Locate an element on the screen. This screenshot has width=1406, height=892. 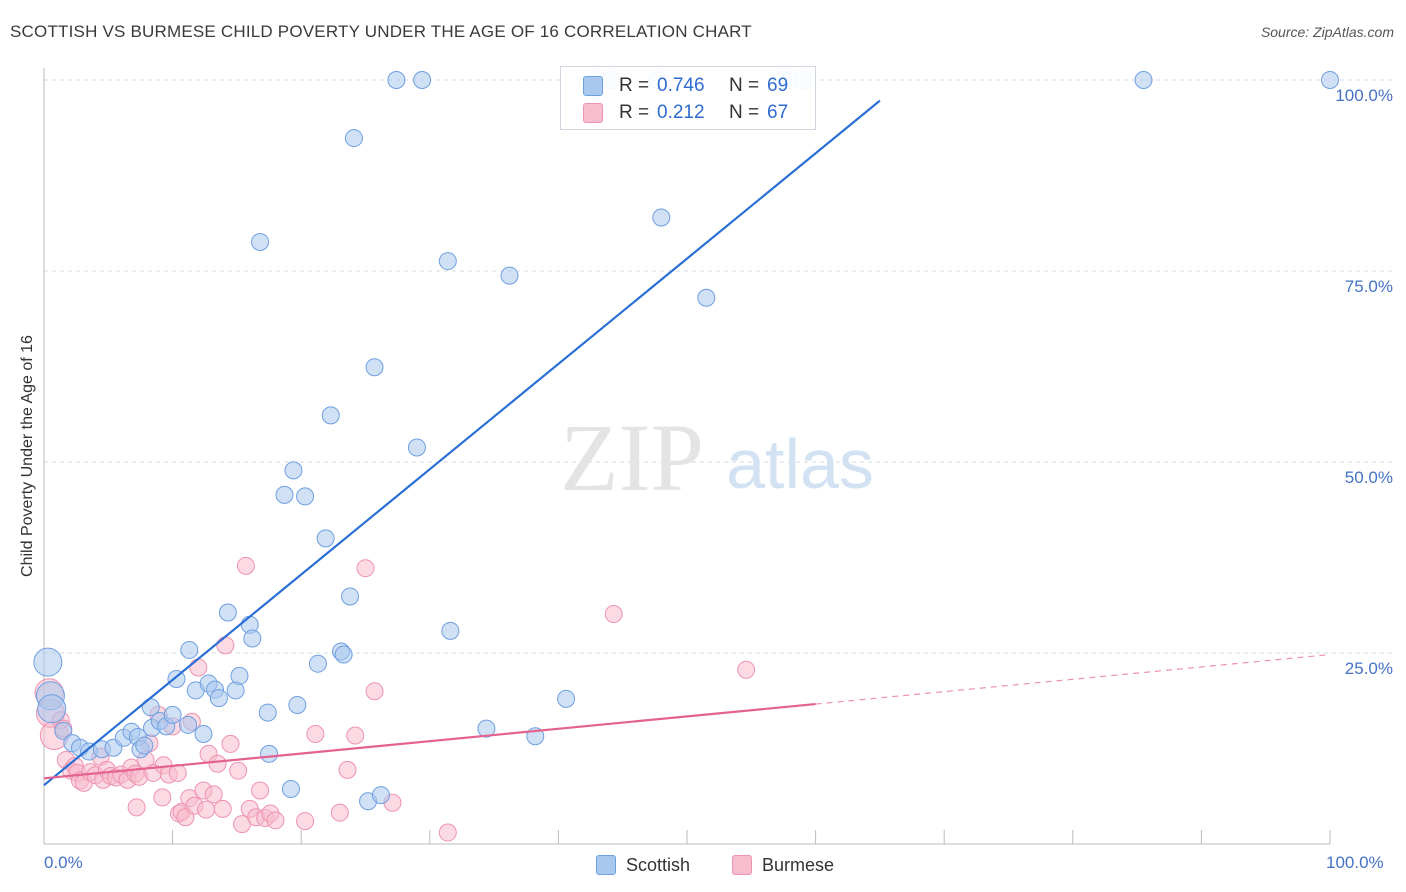
r-value-burmese: 0.212 is located at coordinates (681, 112).